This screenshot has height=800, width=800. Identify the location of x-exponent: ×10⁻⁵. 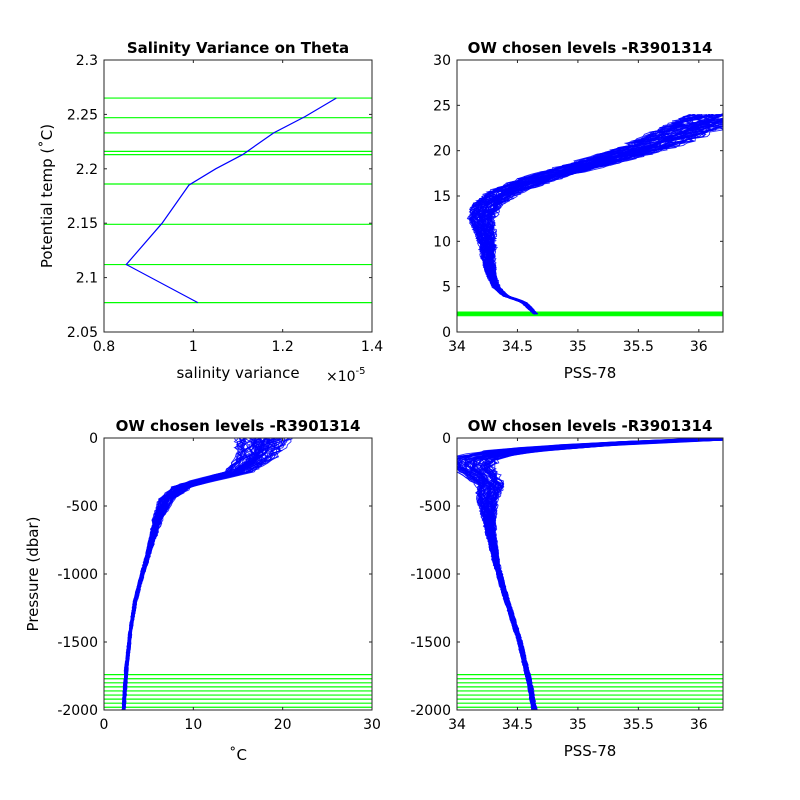
(346, 375).